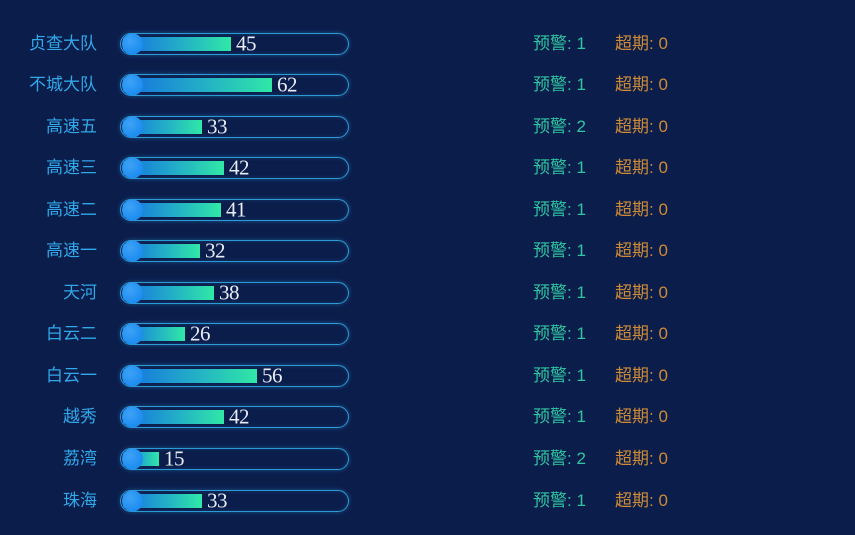  What do you see at coordinates (229, 292) in the screenshot?
I see `bar-value-label: 38` at bounding box center [229, 292].